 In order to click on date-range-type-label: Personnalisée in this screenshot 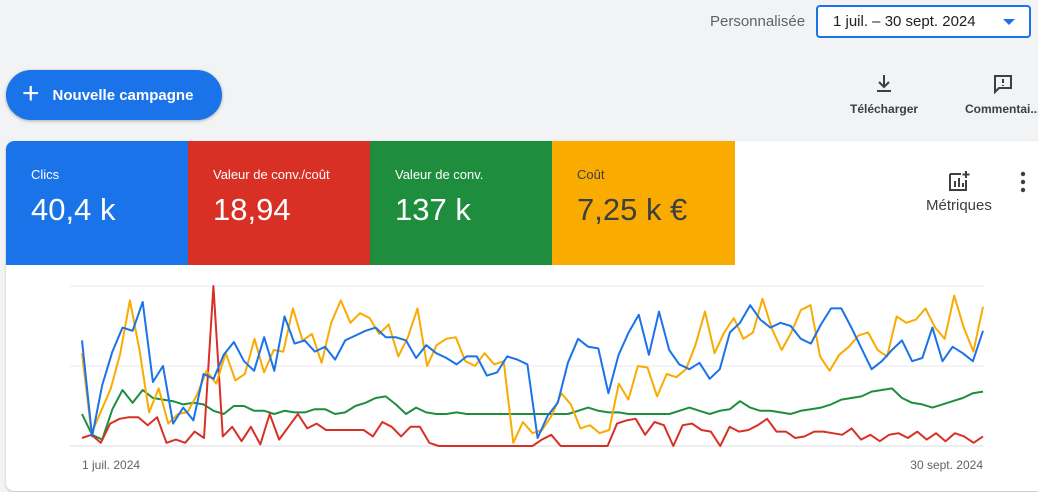, I will do `click(758, 21)`.